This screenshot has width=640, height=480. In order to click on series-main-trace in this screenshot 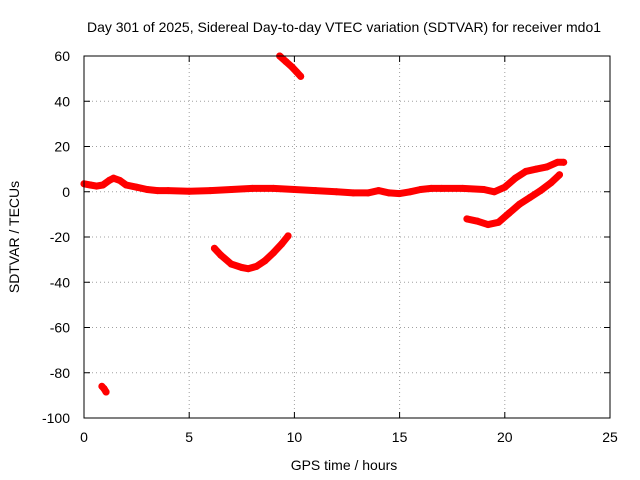, I will do `click(324, 178)`.